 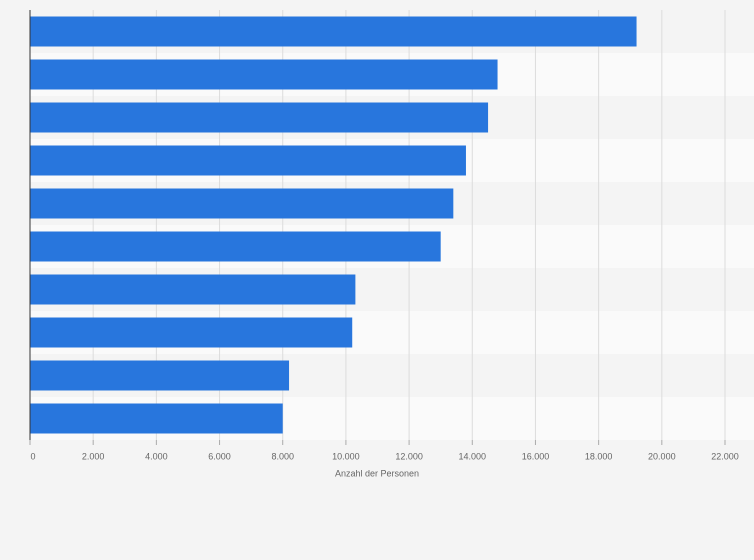 What do you see at coordinates (725, 456) in the screenshot?
I see `x-tick-label: 22.000` at bounding box center [725, 456].